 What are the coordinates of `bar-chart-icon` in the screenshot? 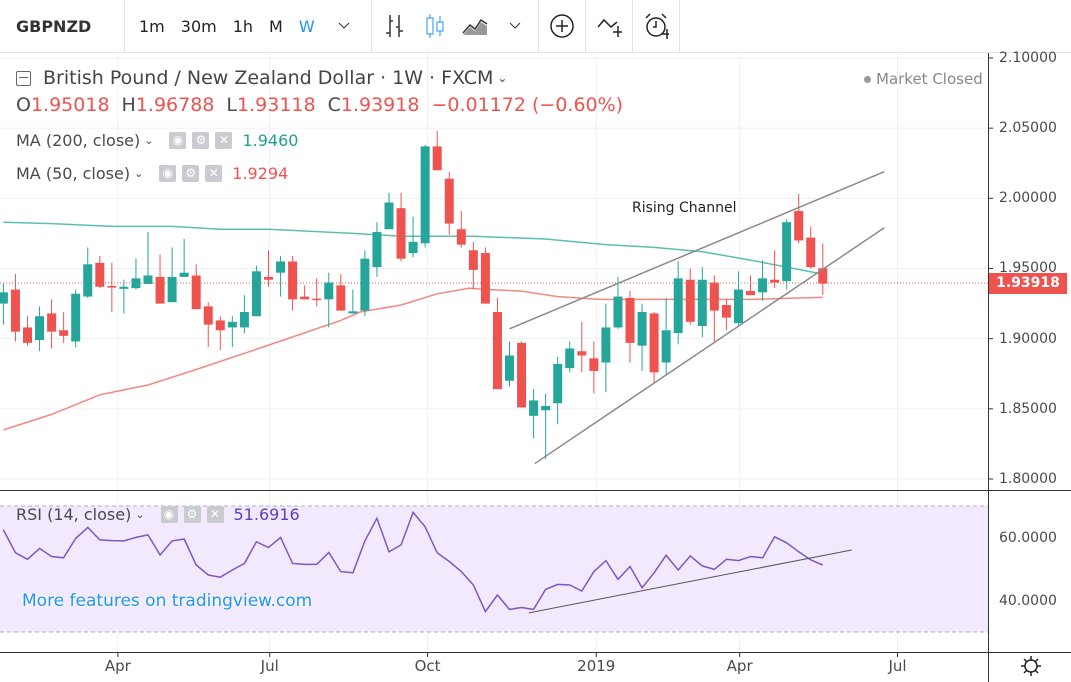 It's located at (395, 26).